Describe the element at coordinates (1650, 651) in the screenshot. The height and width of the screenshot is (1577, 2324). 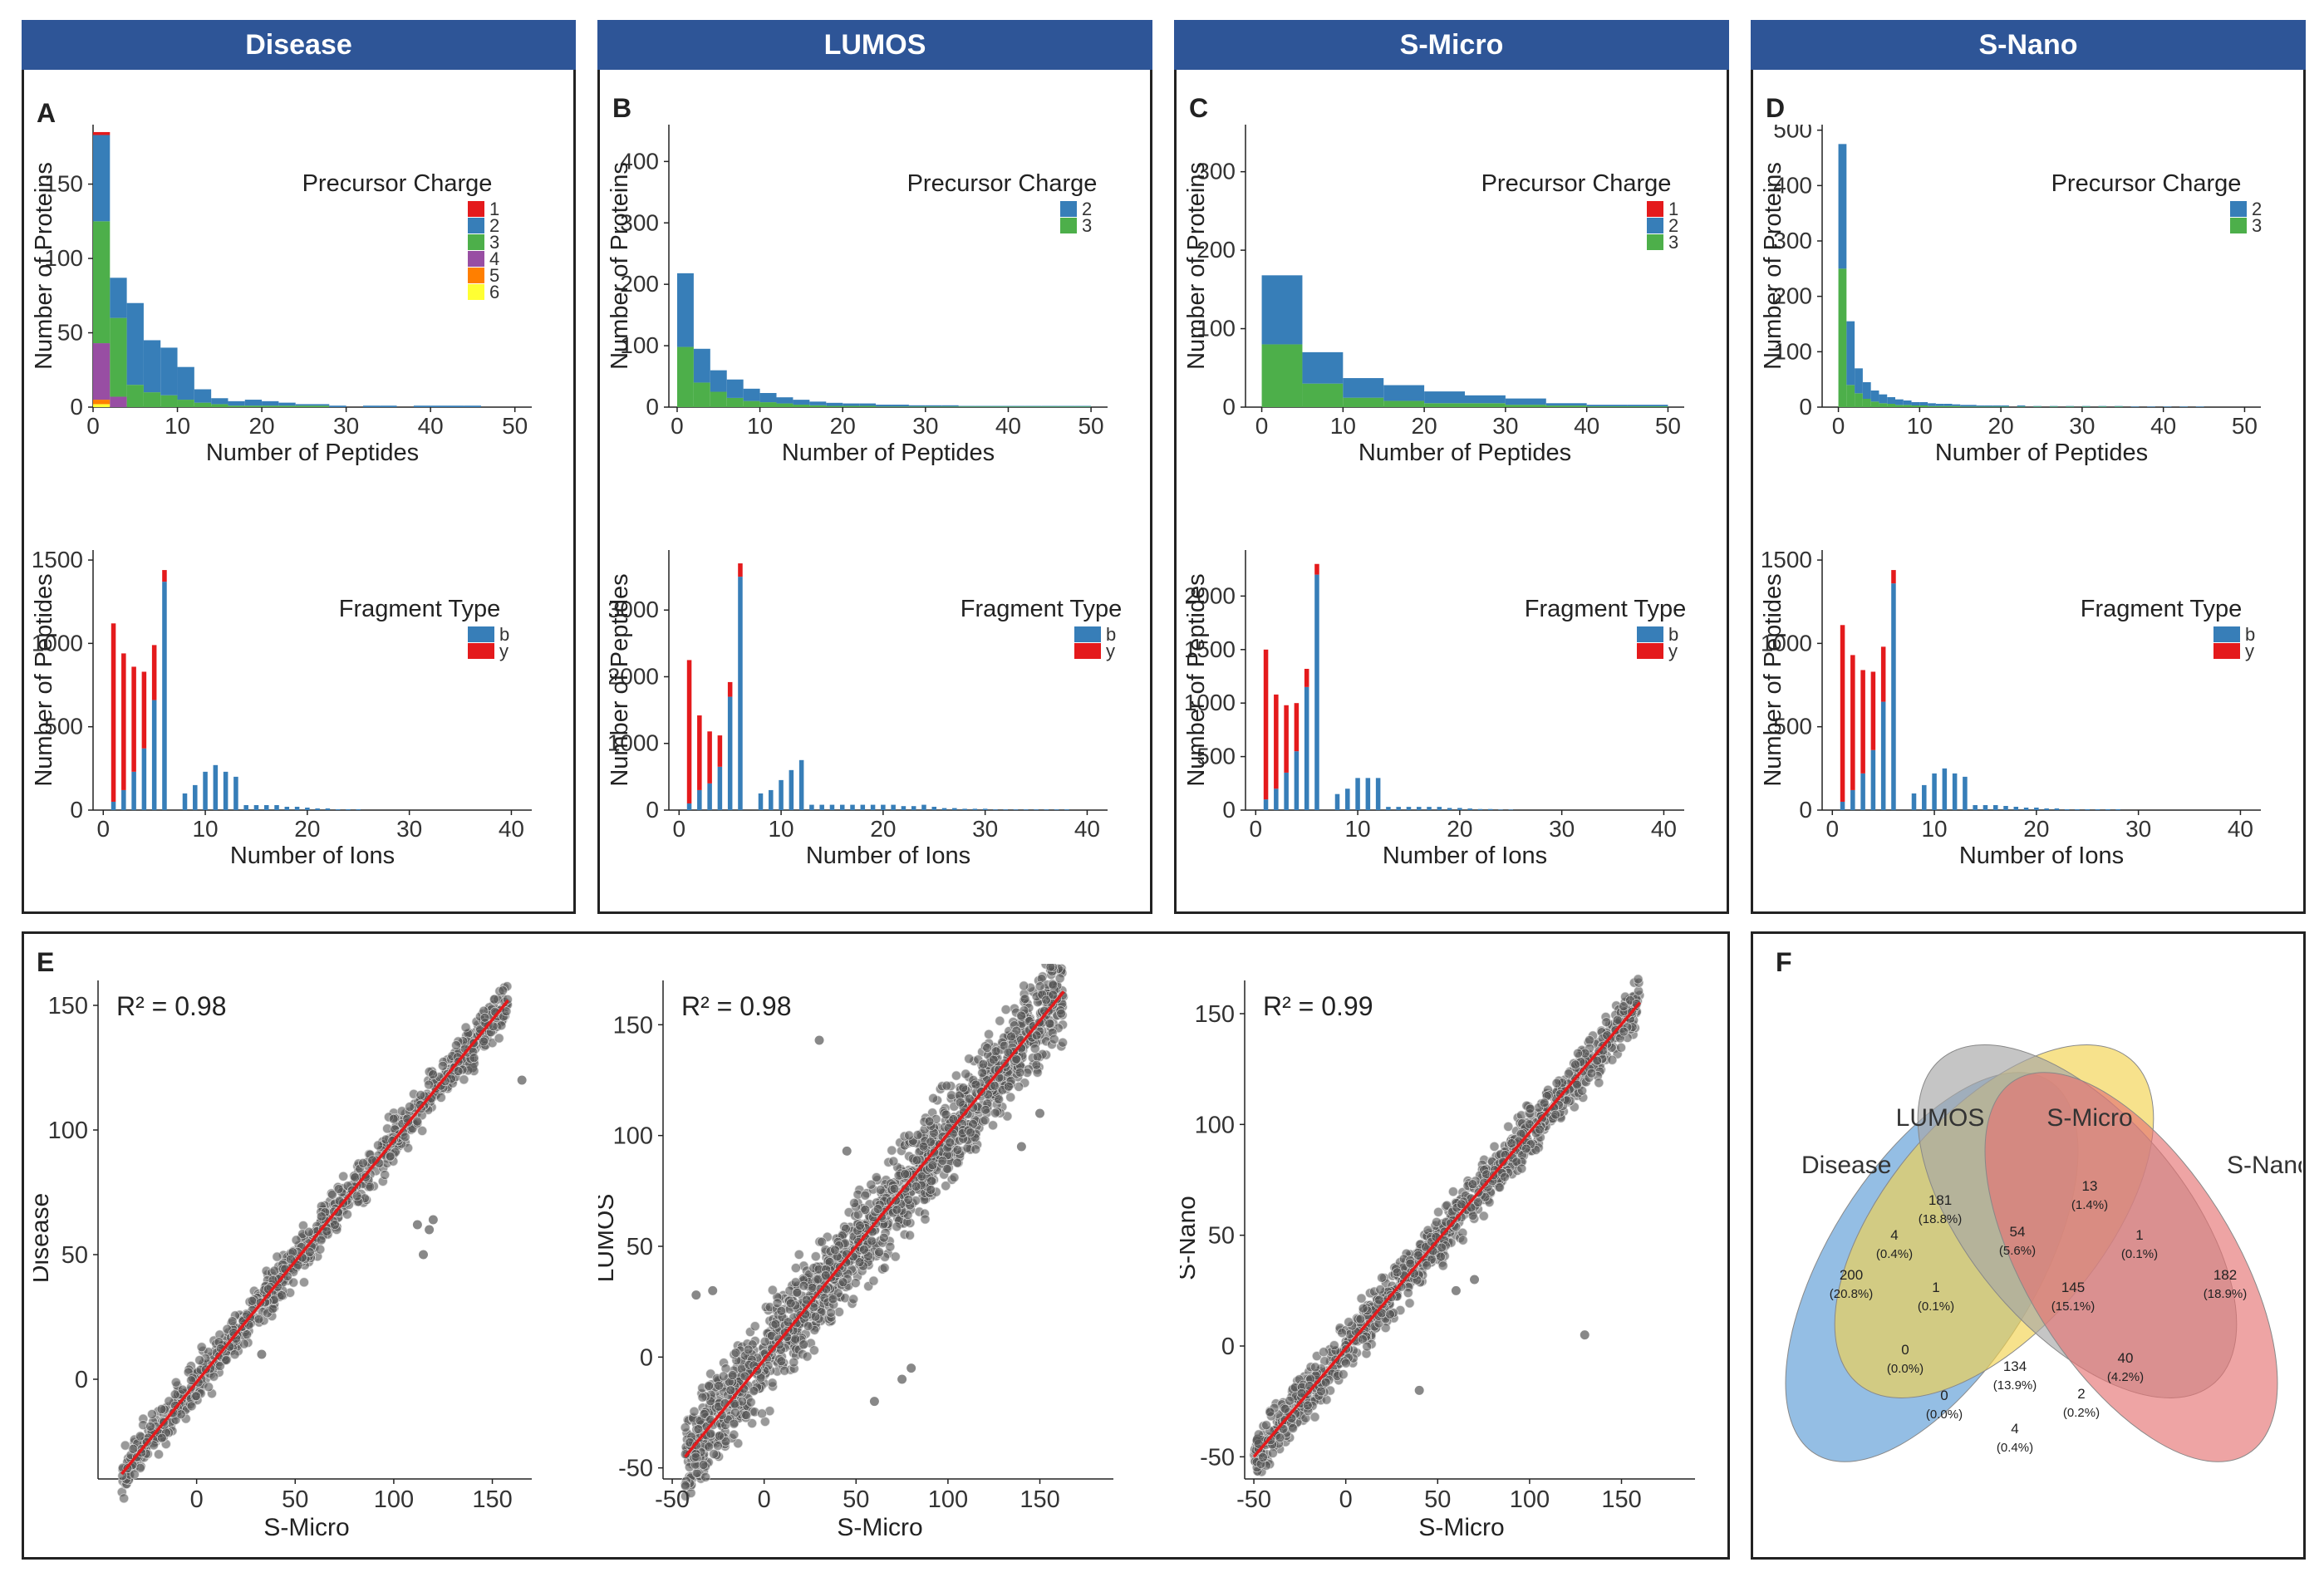
I see `legend-swatch-y` at that location.